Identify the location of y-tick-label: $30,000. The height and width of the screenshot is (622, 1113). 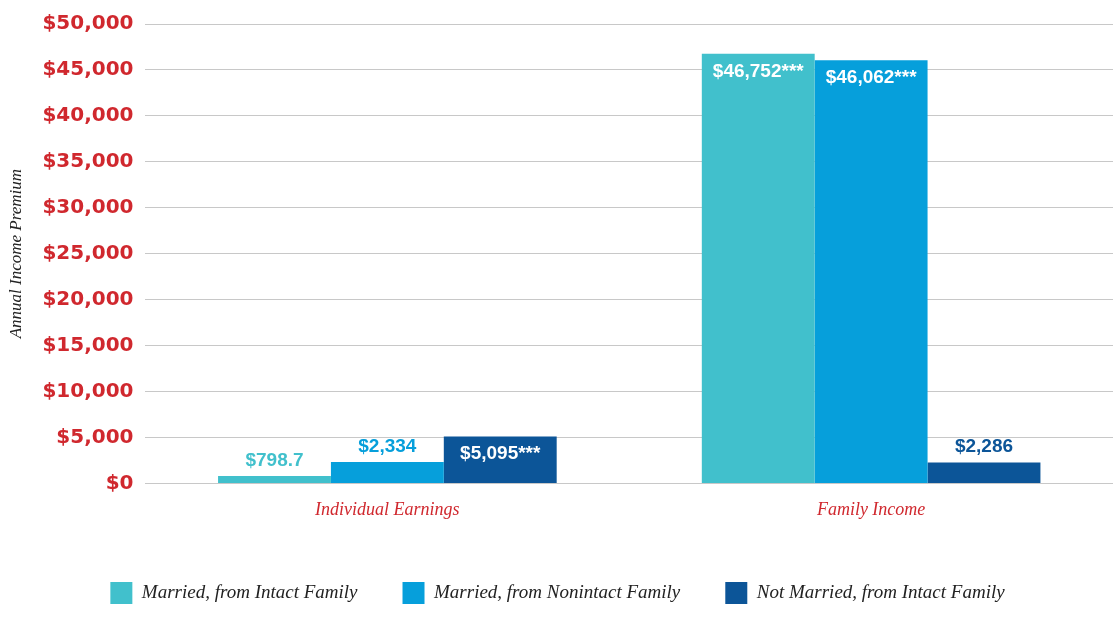
(88, 205).